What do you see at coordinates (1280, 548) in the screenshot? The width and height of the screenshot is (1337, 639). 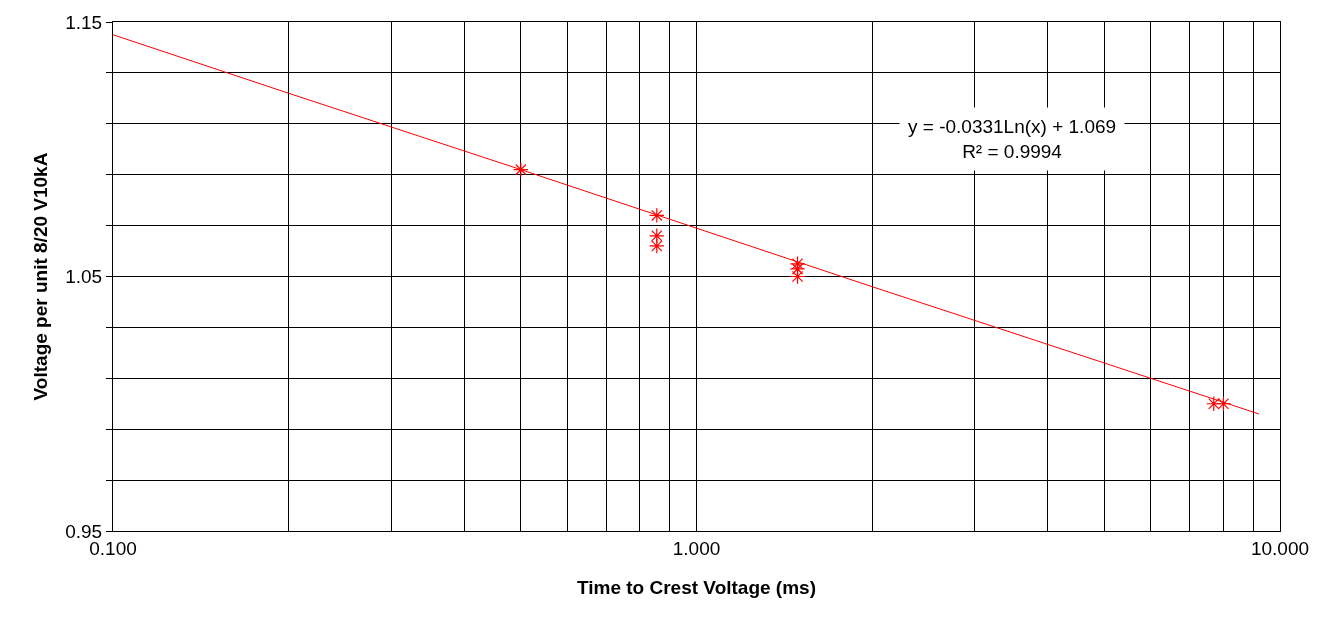 I see `x-tick-label: 10.000` at bounding box center [1280, 548].